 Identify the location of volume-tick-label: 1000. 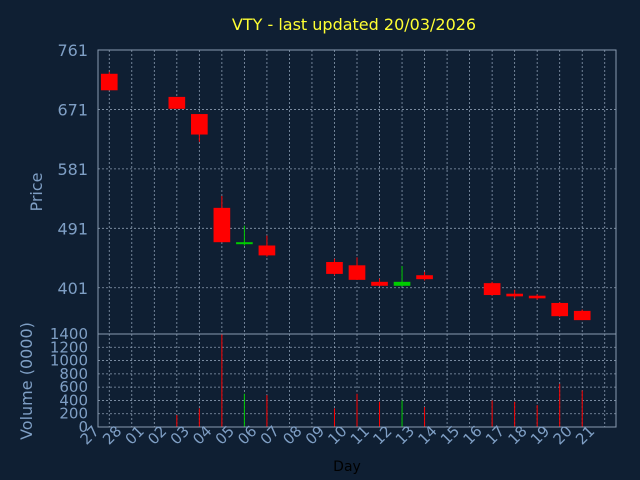
(69, 361).